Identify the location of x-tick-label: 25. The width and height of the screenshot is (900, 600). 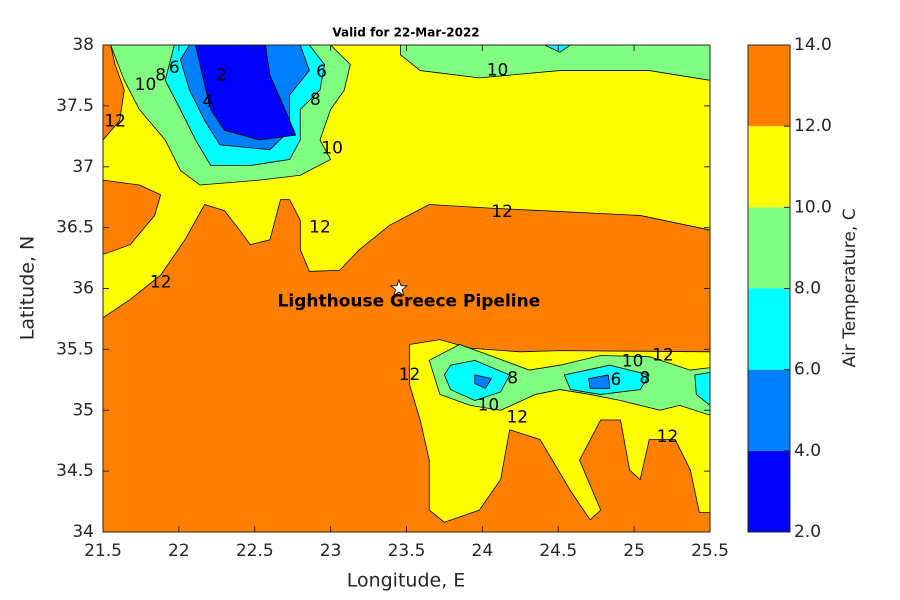
(634, 551).